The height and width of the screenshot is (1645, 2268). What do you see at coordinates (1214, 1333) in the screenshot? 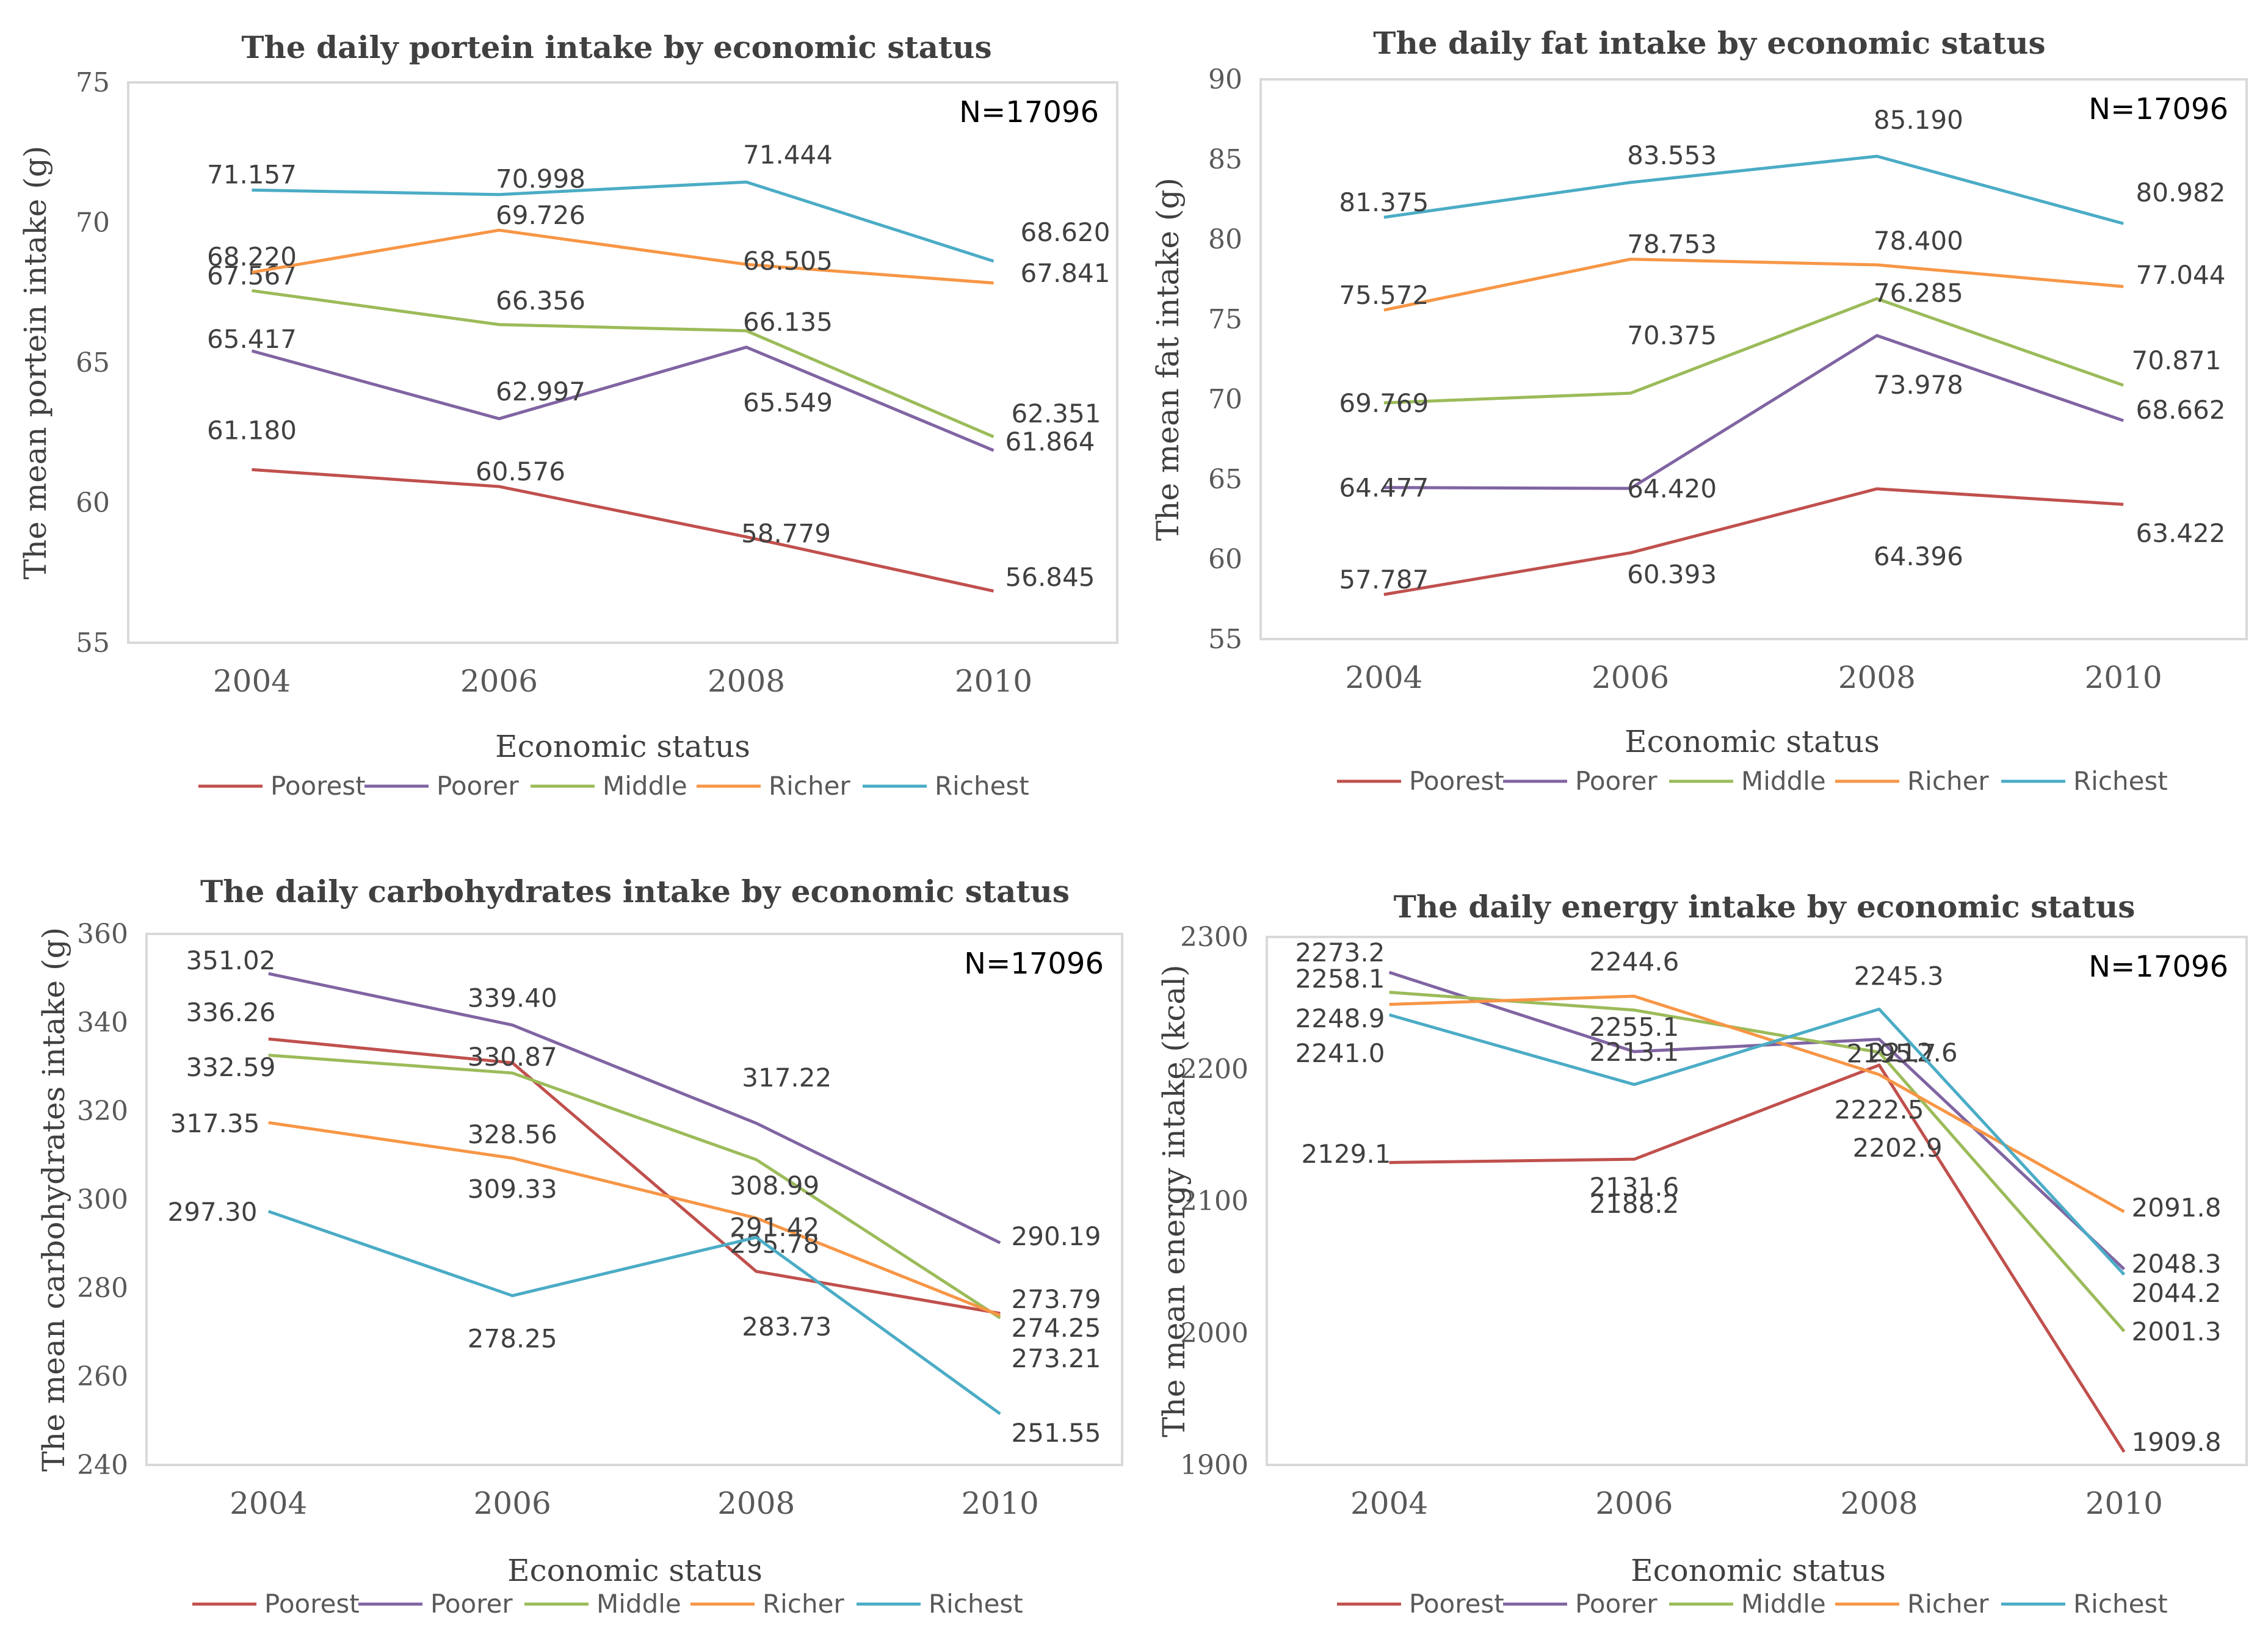
I see `y-tick-label: 2000` at bounding box center [1214, 1333].